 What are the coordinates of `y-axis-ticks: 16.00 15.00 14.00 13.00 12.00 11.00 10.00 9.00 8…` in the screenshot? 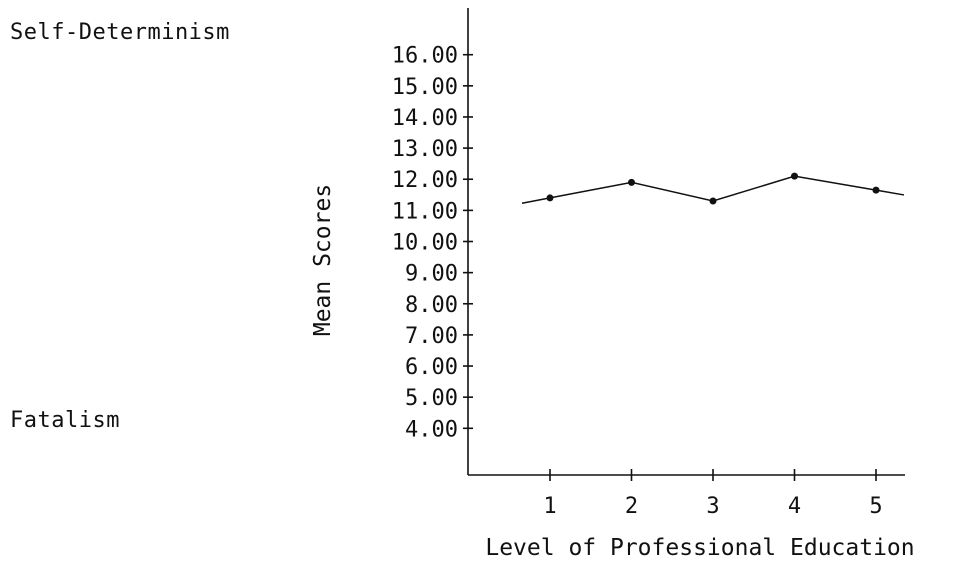 It's located at (432, 243).